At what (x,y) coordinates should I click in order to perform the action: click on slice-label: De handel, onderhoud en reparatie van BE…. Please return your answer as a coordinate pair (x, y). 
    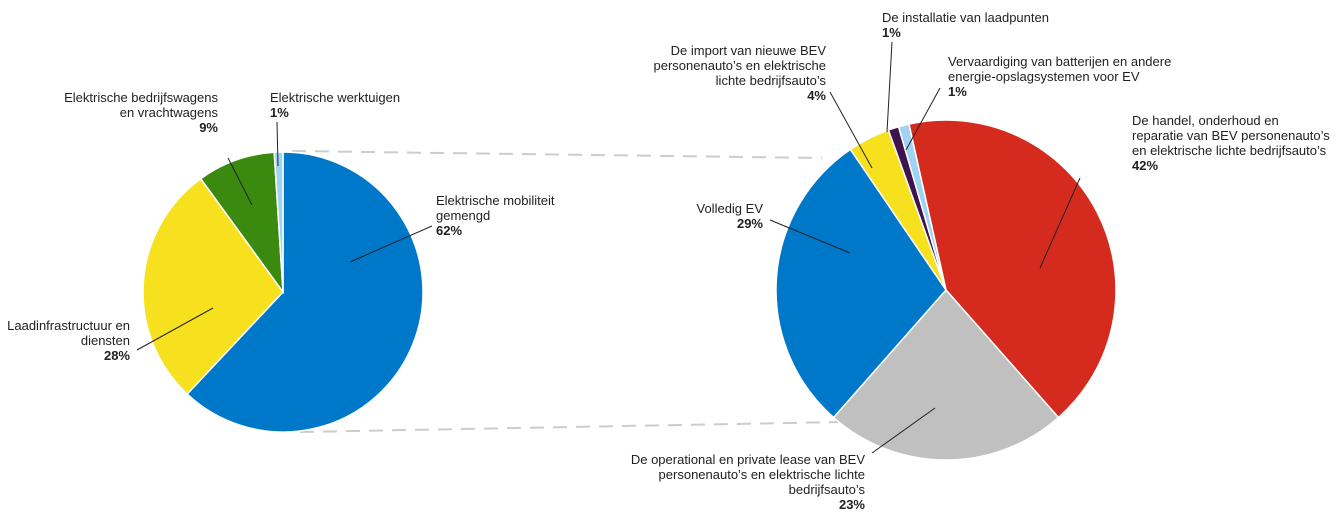
    Looking at the image, I should click on (1232, 143).